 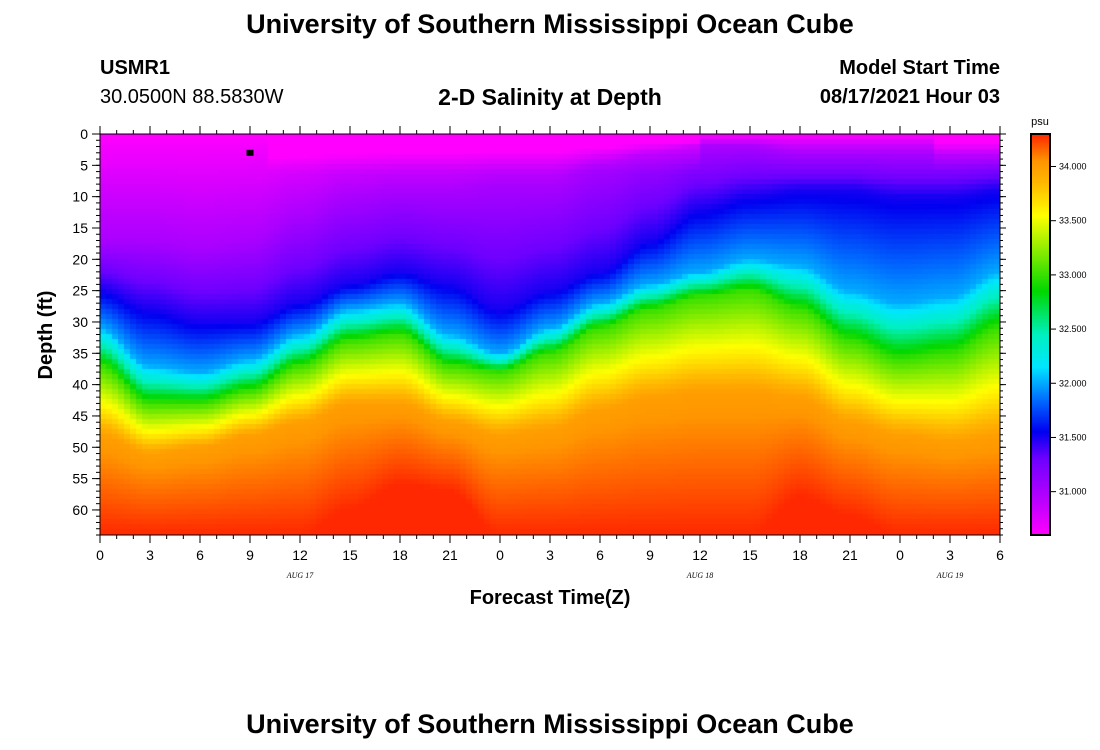 What do you see at coordinates (550, 598) in the screenshot?
I see `x-axis-title: Forecast Time(Z)` at bounding box center [550, 598].